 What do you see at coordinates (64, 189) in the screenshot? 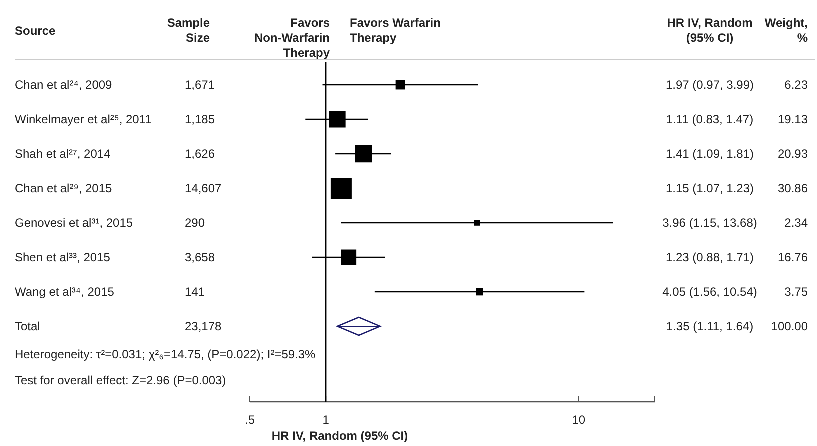
I see `y-tick-label: Chan et al²⁹, 2015` at bounding box center [64, 189].